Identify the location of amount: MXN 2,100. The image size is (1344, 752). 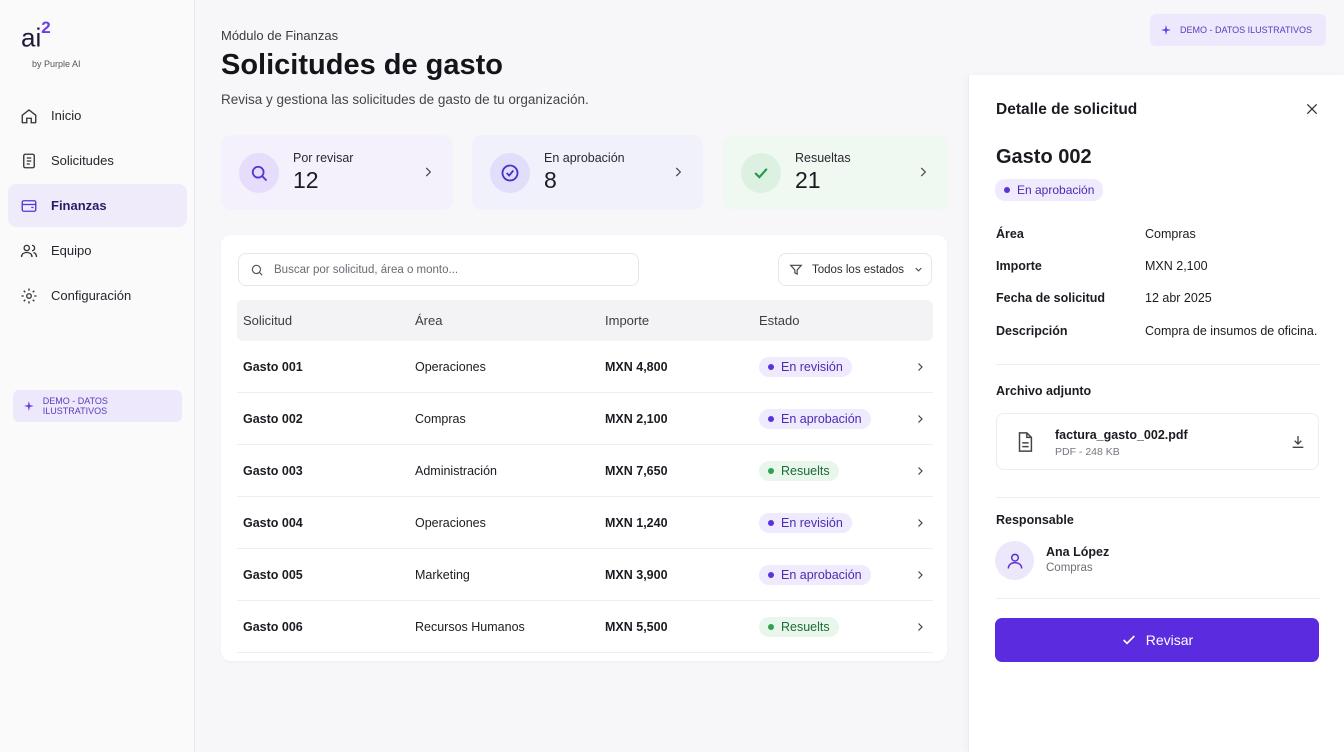
(636, 419).